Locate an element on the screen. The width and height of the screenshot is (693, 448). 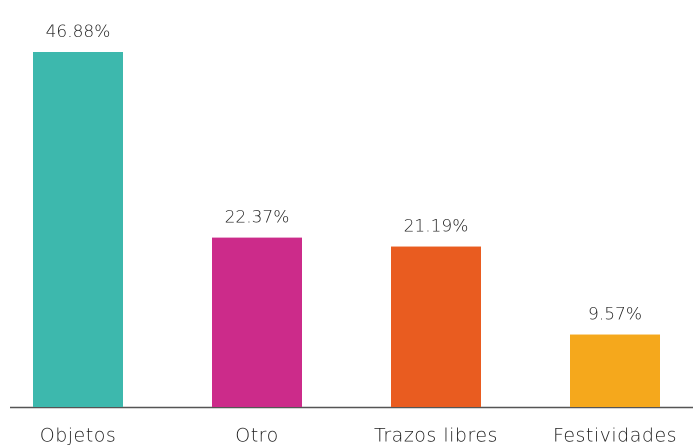
category-label: Objetos is located at coordinates (78, 436).